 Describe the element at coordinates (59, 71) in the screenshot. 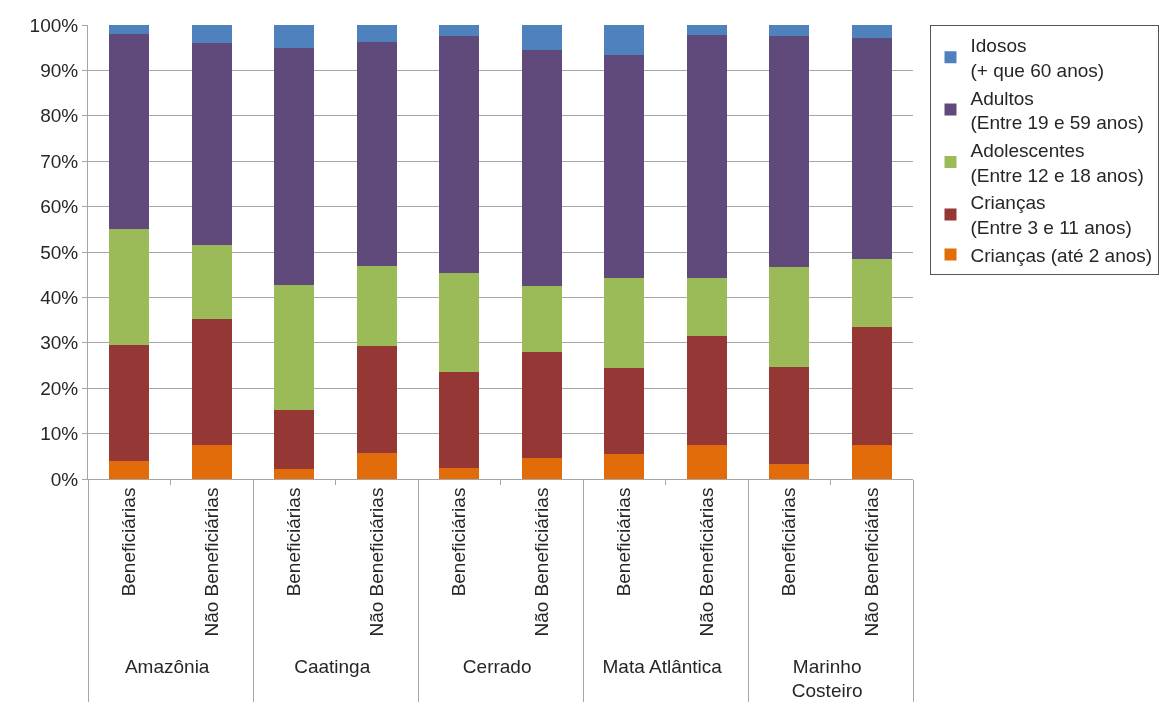

I see `y-tick-label: 90%` at that location.